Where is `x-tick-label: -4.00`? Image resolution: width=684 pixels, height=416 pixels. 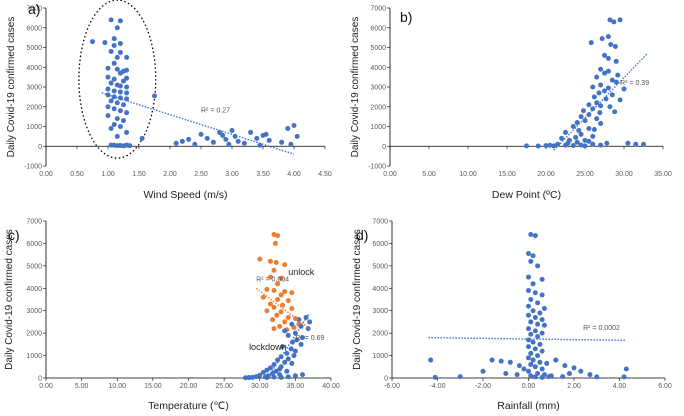 x-tick-label: -4.00 is located at coordinates (438, 386).